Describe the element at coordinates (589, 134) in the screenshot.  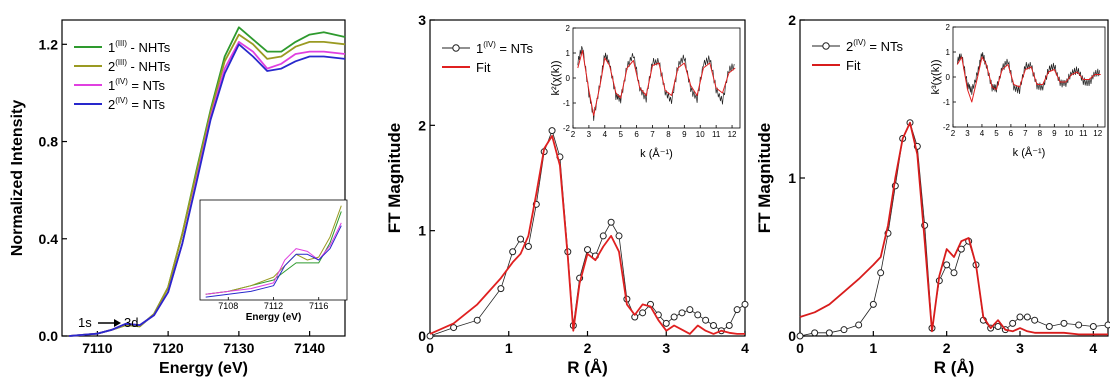
I see `inset-x-tick-label: 3` at that location.